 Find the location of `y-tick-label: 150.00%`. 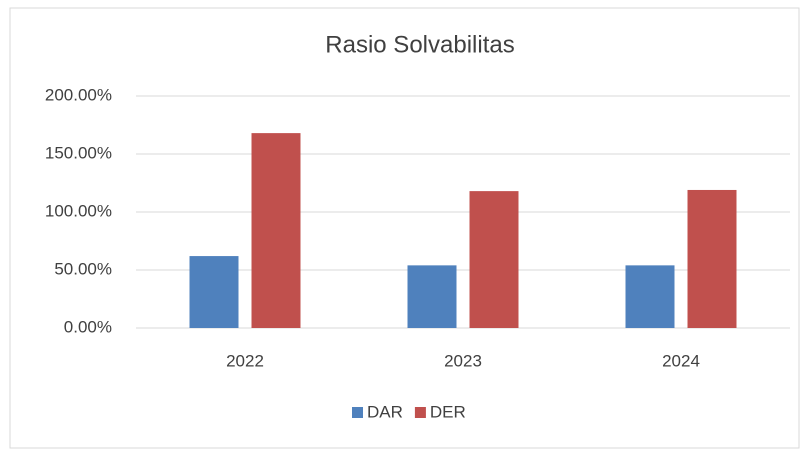

y-tick-label: 150.00% is located at coordinates (78, 152).